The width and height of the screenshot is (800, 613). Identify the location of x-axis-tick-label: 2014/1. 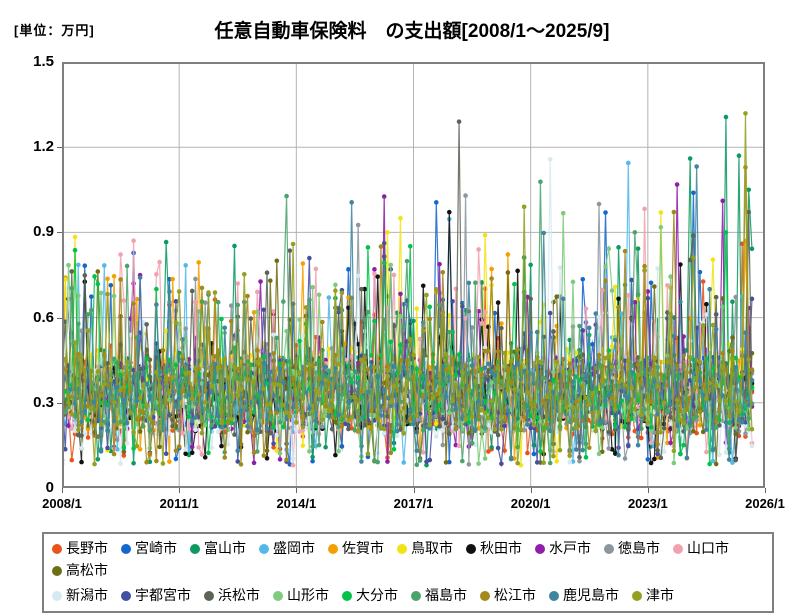
(296, 503).